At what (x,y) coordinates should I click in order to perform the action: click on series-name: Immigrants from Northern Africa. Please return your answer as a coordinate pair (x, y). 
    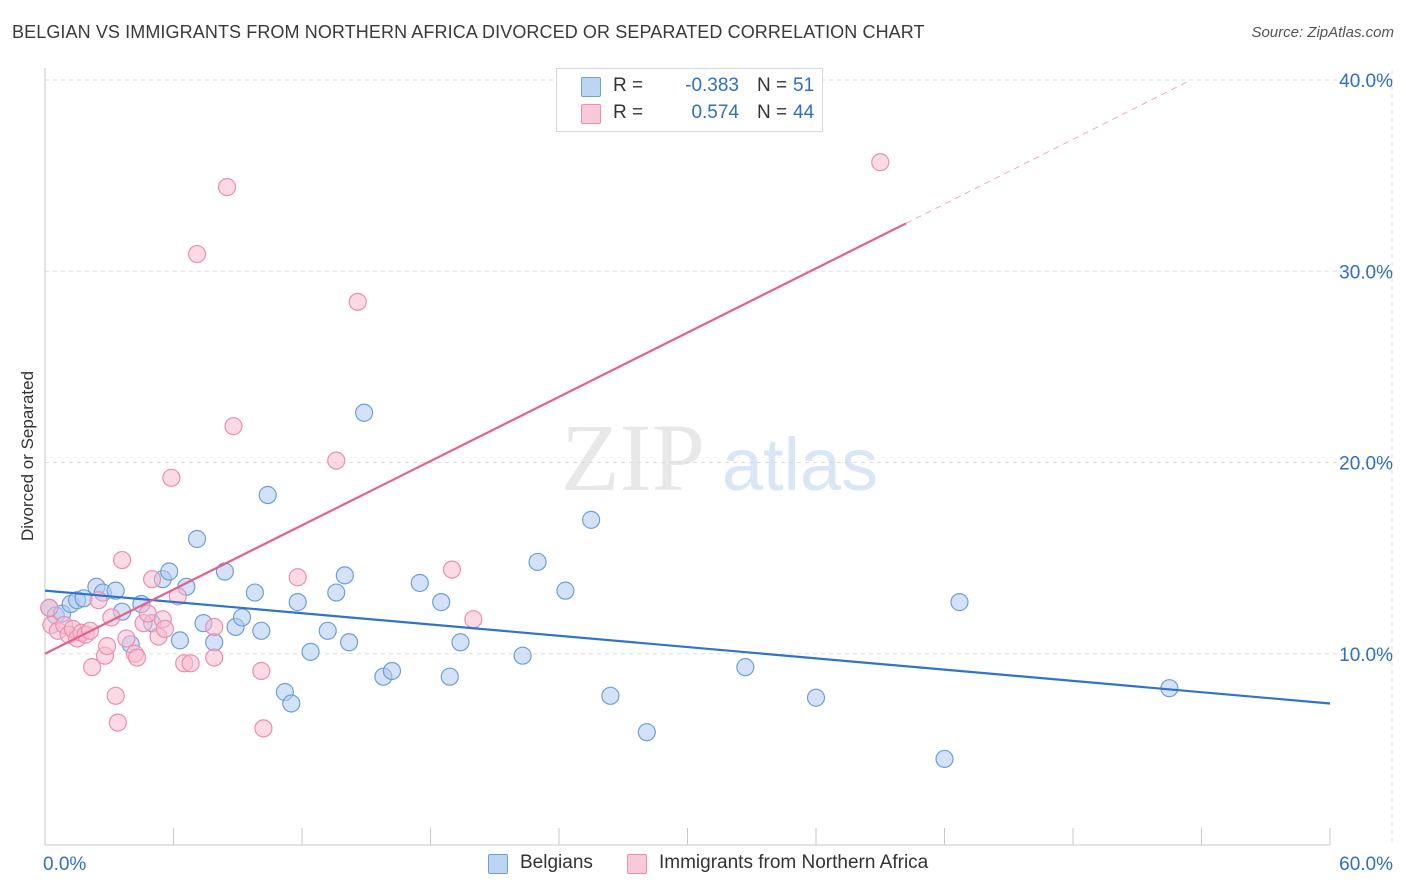
    Looking at the image, I should click on (794, 862).